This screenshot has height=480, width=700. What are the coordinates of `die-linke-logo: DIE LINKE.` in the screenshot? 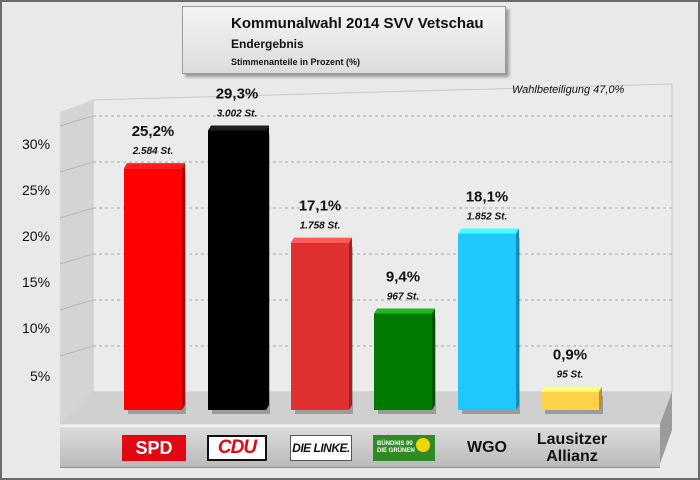 It's located at (321, 448).